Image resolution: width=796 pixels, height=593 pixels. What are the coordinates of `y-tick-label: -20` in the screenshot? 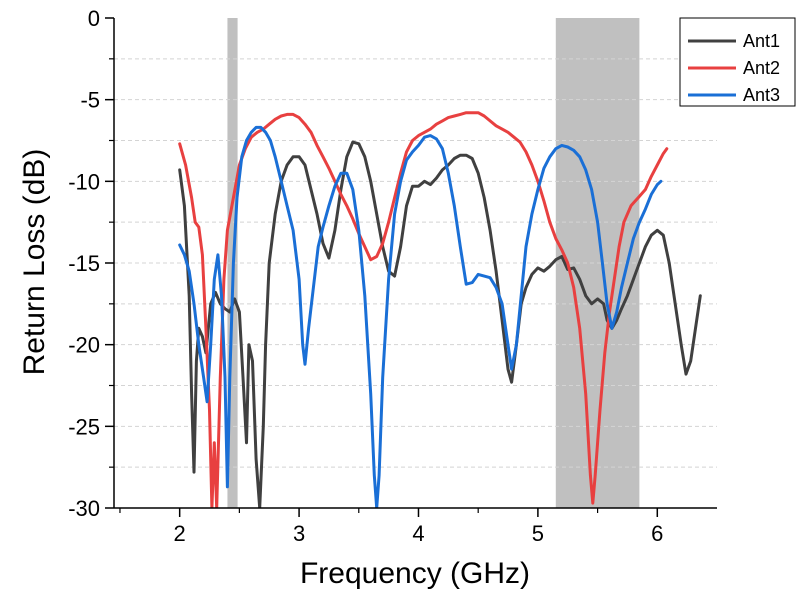 It's located at (84, 345).